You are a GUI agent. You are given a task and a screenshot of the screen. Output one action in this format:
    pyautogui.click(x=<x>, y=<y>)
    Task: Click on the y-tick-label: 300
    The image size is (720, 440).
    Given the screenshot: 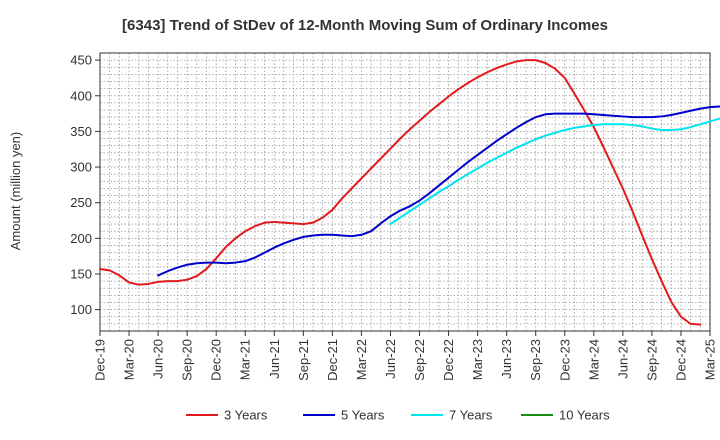 What is the action you would take?
    pyautogui.click(x=81, y=167)
    